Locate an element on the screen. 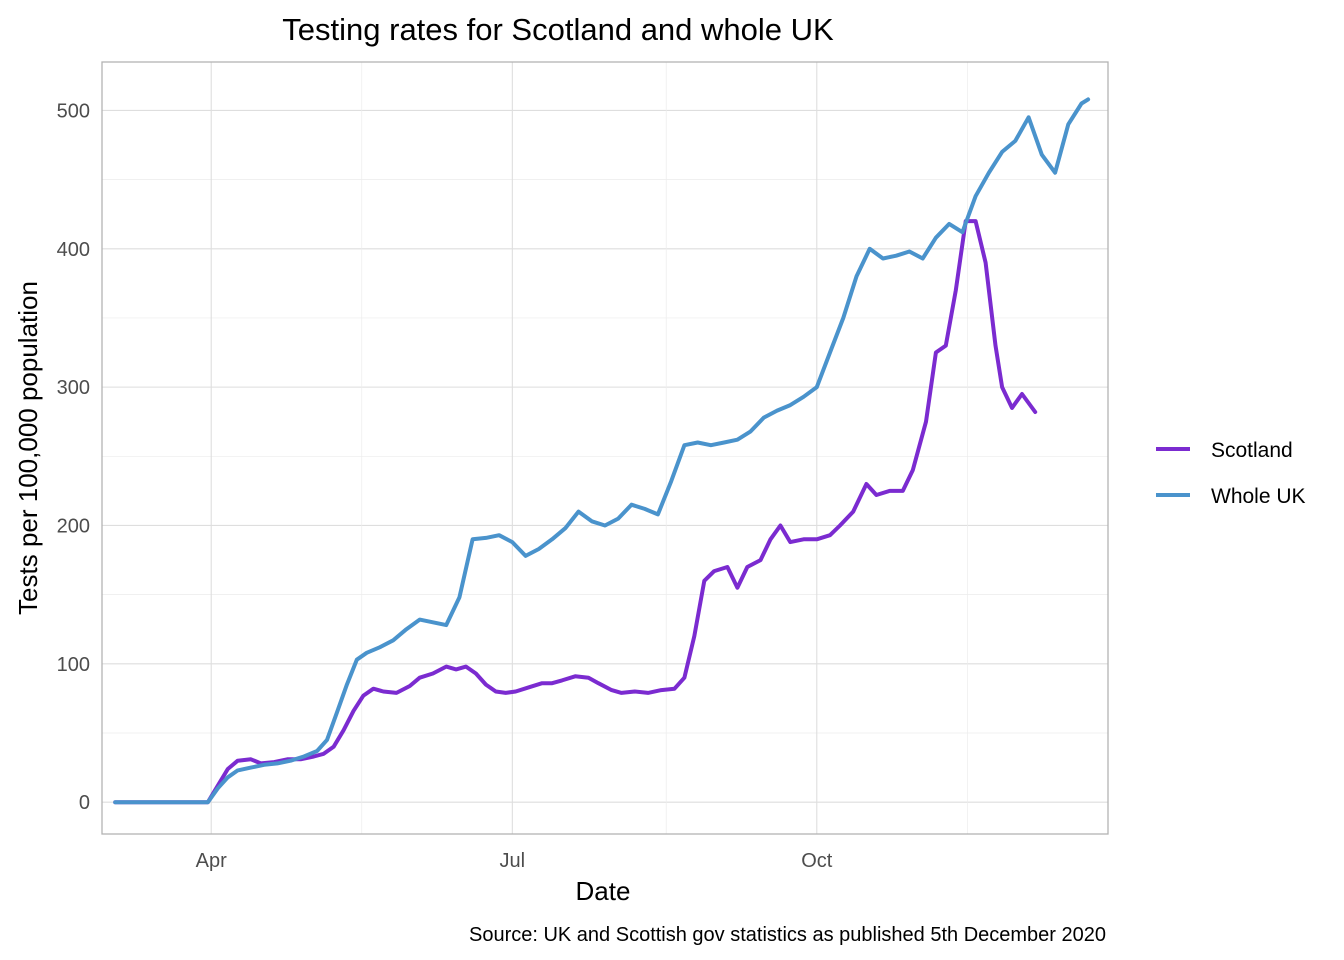 The height and width of the screenshot is (960, 1344). y-tick-label: 0 is located at coordinates (84, 803).